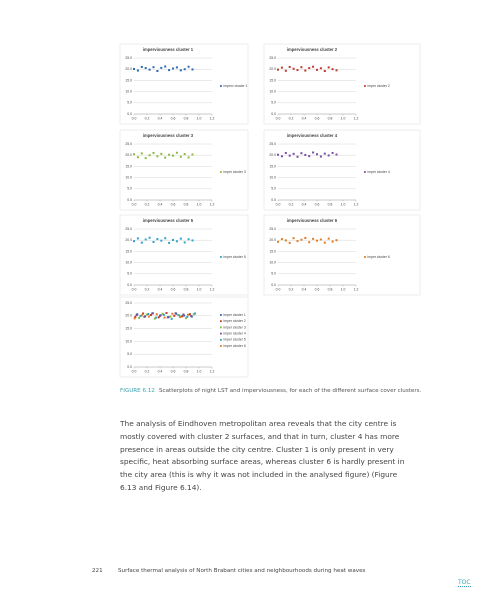  Describe the element at coordinates (134, 204) in the screenshot. I see `x-tick-label: 0.0` at that location.